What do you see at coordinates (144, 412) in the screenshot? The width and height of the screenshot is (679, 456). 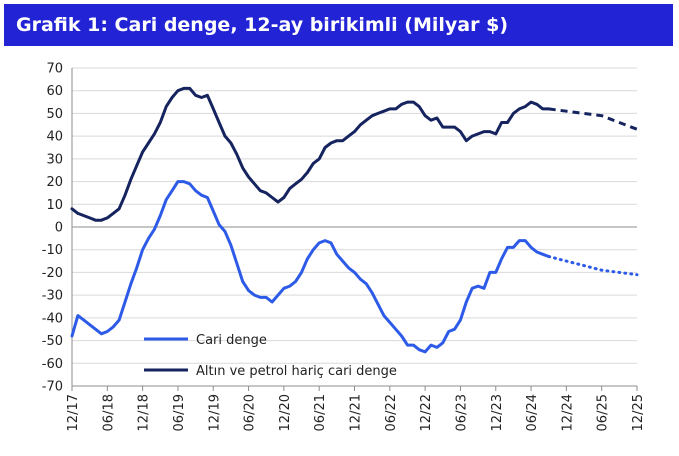 I see `x-tick-label: 12/18` at bounding box center [144, 412].